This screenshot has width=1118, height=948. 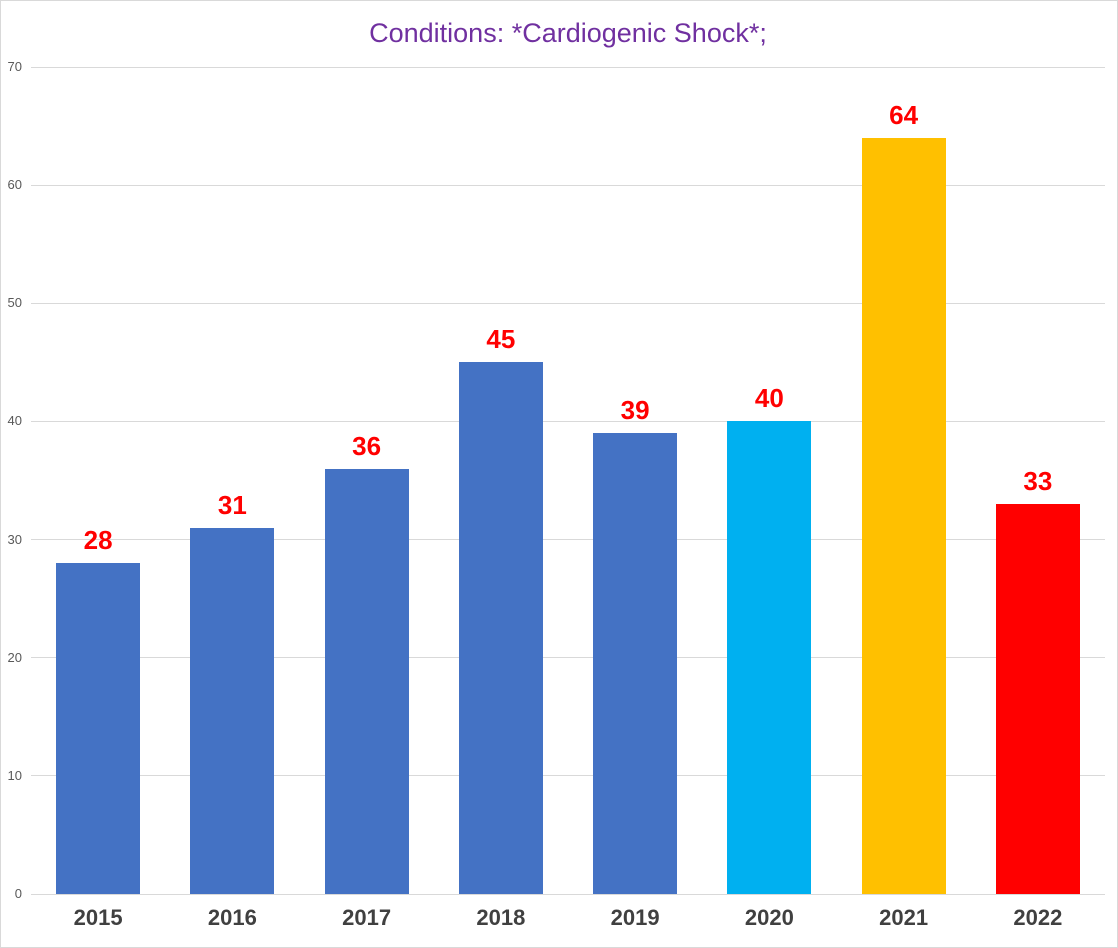 What do you see at coordinates (366, 681) in the screenshot?
I see `bar-2017` at bounding box center [366, 681].